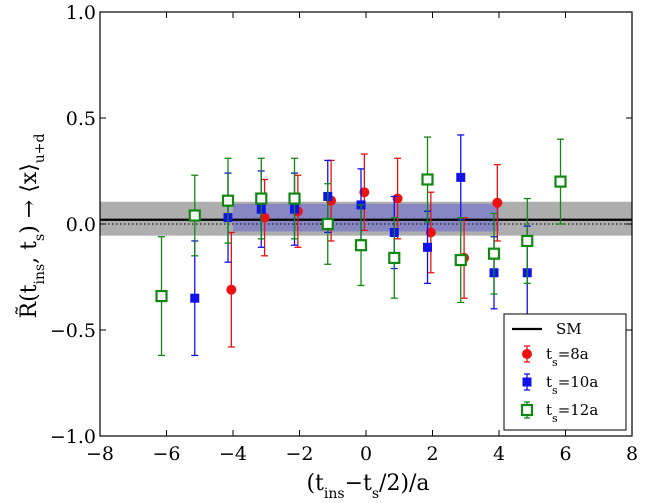 The image size is (664, 503). I want to click on y-tick-label: 1.0, so click(81, 13).